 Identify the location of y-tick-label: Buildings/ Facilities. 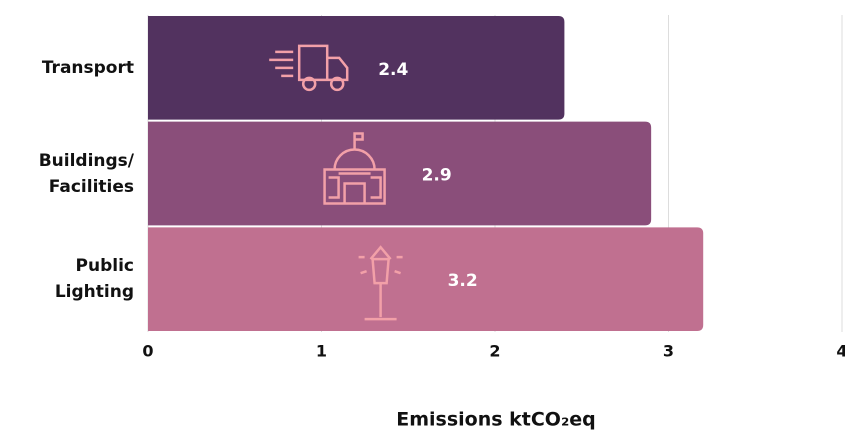
(86, 173).